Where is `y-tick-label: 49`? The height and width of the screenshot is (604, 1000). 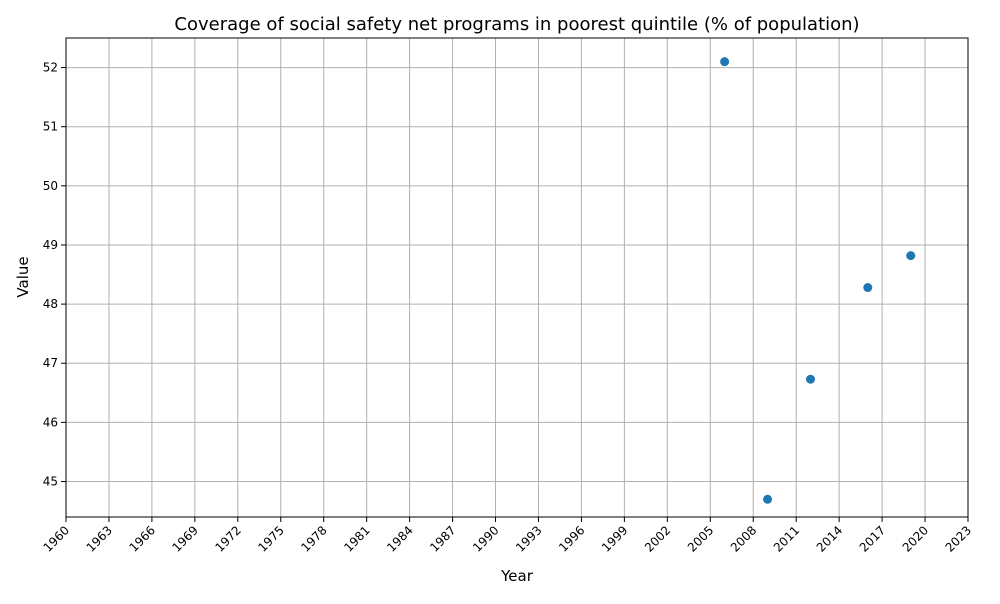 y-tick-label: 49 is located at coordinates (50, 245).